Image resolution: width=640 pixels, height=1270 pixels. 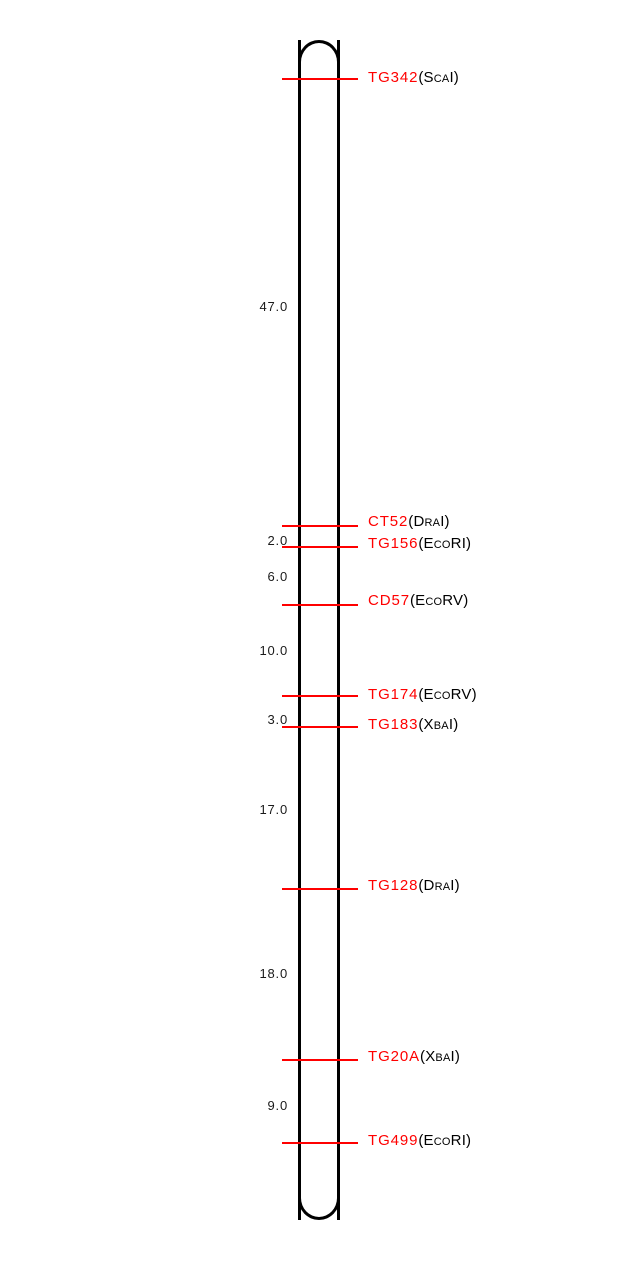 I want to click on marker-name: TG183, so click(x=393, y=724).